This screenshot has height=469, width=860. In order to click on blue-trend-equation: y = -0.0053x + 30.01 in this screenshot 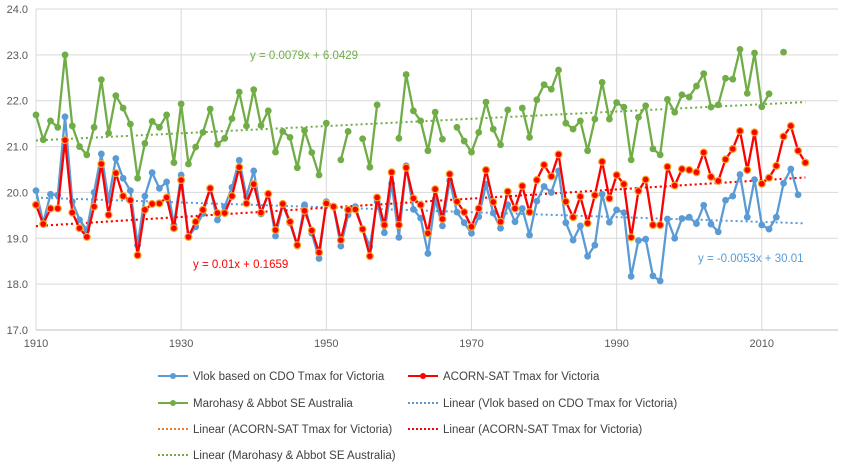, I will do `click(751, 259)`.